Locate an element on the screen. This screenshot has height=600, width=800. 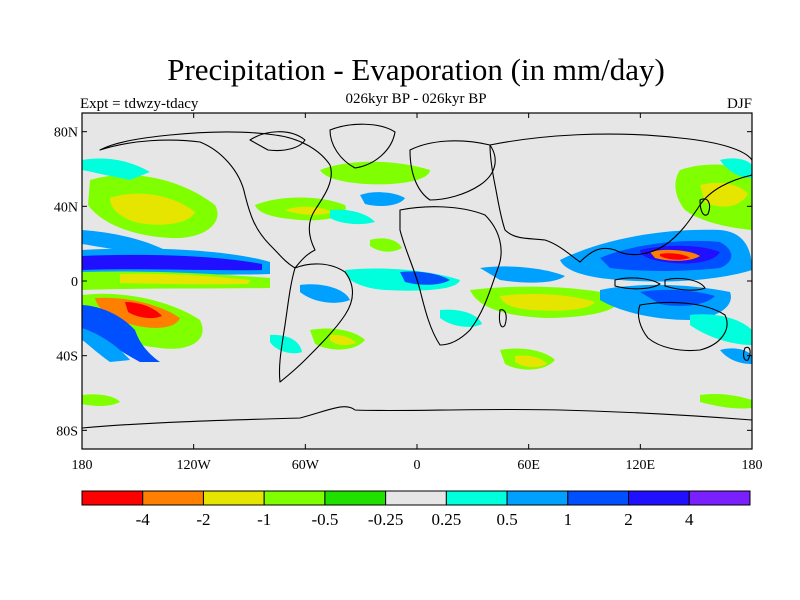
season-label: DJF is located at coordinates (739, 104).